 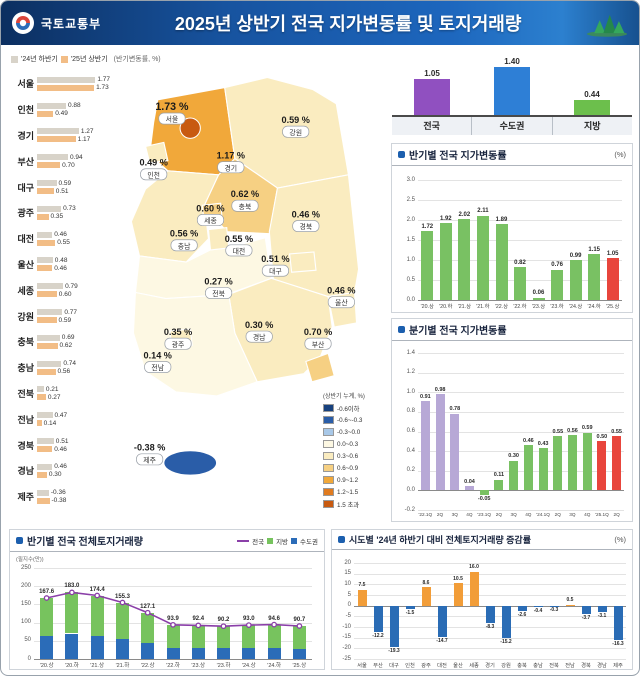 What do you see at coordinates (349, 594) in the screenshot?
I see `y-tick-label: 5` at bounding box center [349, 594].